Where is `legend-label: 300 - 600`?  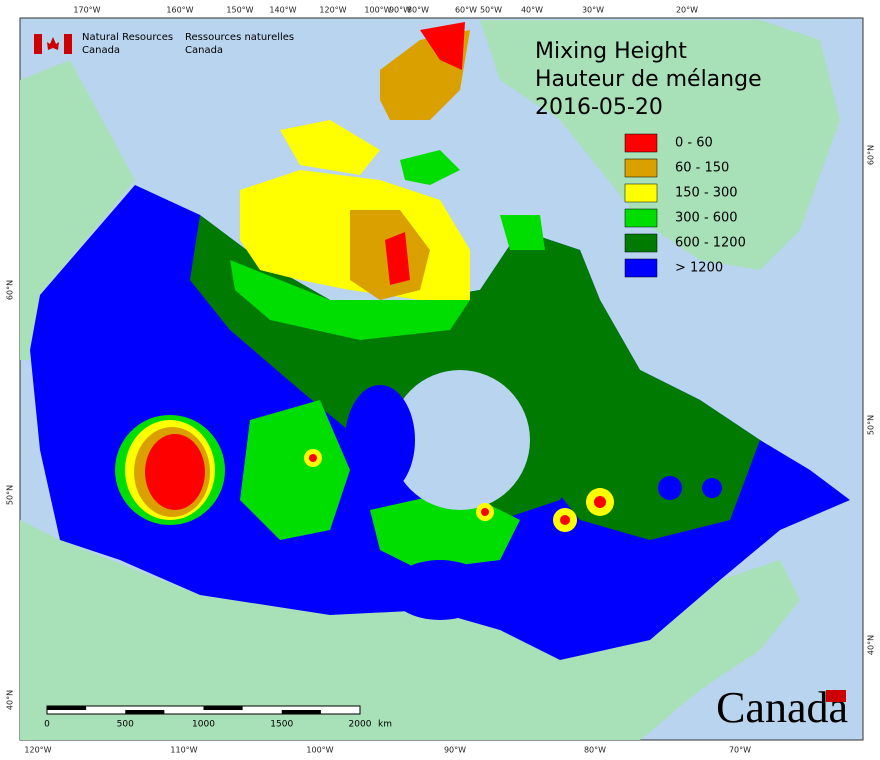
legend-label: 300 - 600 is located at coordinates (706, 218).